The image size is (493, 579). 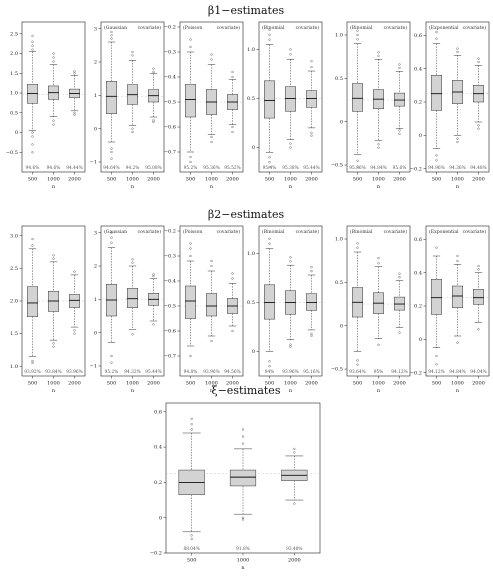 I want to click on y-tick-label: 1, so click(x=95, y=300).